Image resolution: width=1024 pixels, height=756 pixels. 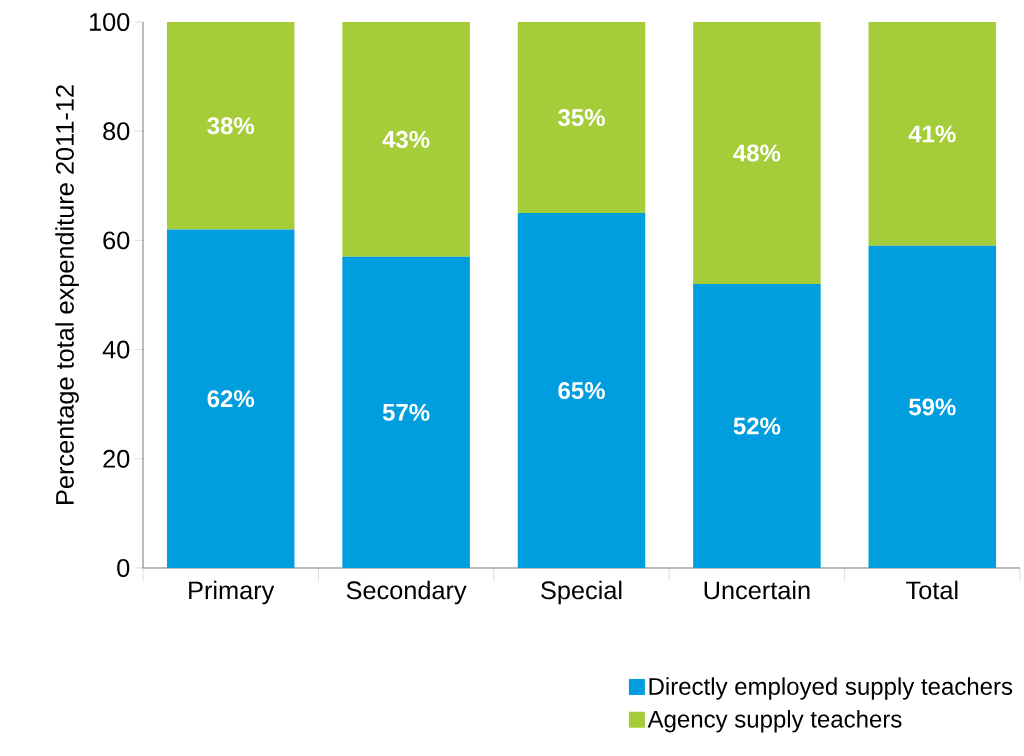 What do you see at coordinates (932, 590) in the screenshot?
I see `x-tick-label: Total` at bounding box center [932, 590].